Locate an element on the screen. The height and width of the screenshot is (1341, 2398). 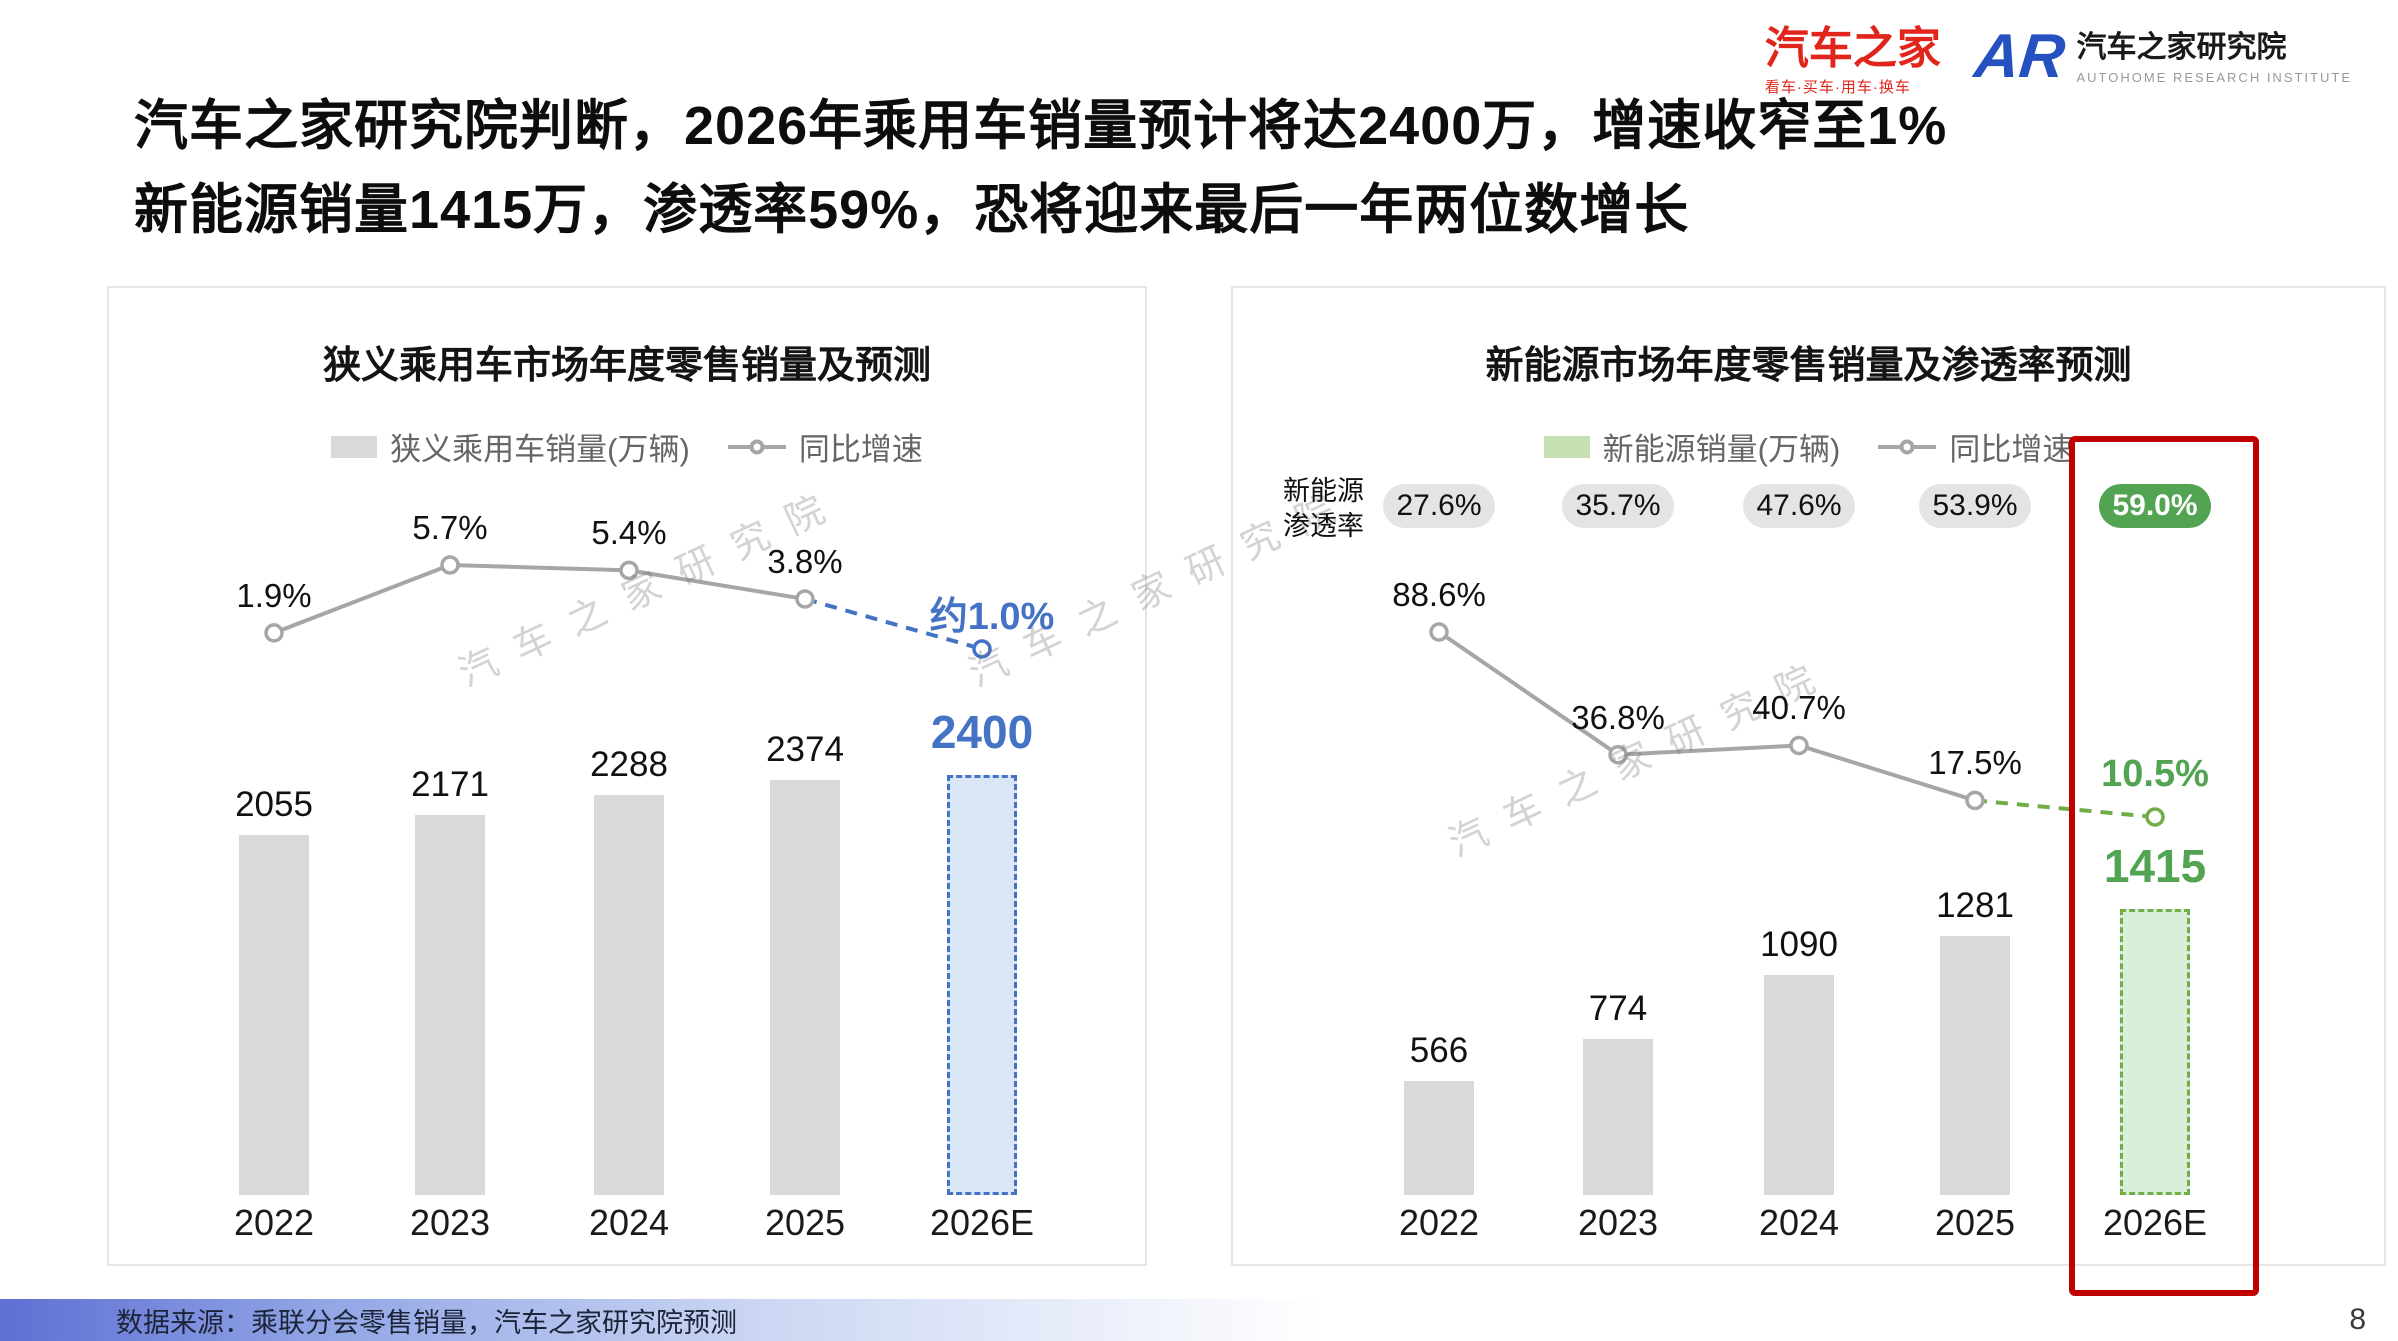
legend-bar-label: 新能源销量(万辆) is located at coordinates (1721, 449).